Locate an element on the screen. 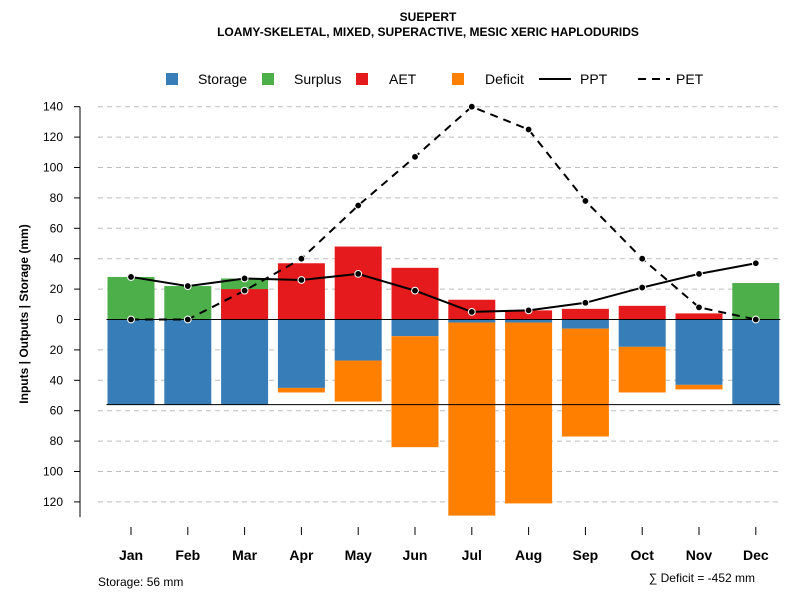 This screenshot has width=800, height=600. x-tick-label: Aug is located at coordinates (528, 555).